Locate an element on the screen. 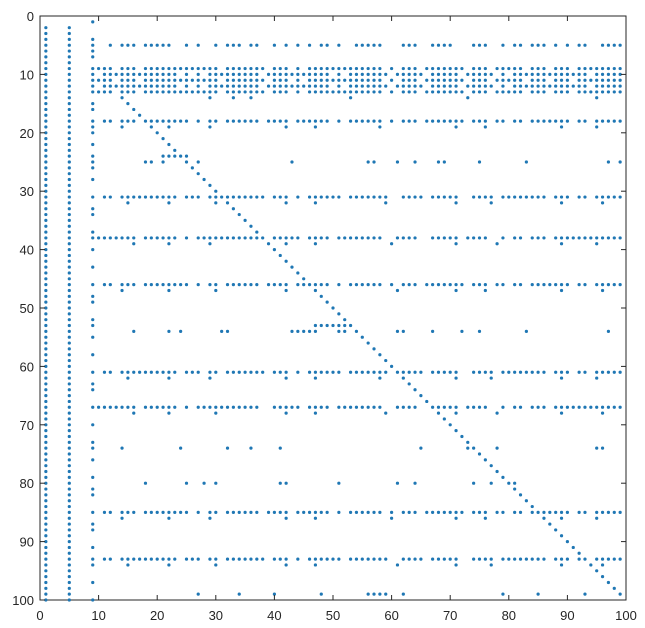  x-tick-label: 20 is located at coordinates (157, 615).